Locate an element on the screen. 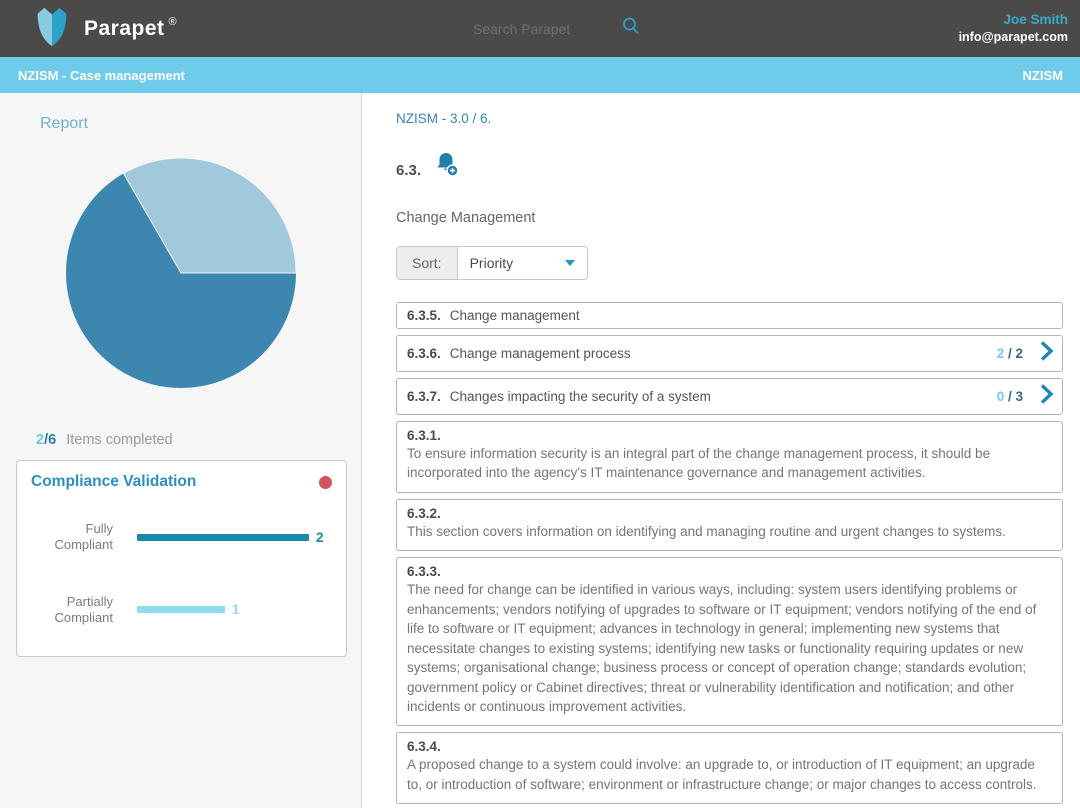 Image resolution: width=1080 pixels, height=808 pixels. items-completed-label: Items completed is located at coordinates (119, 440).